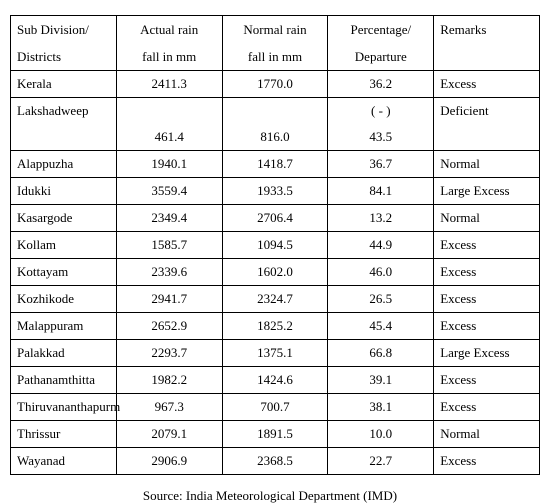 This screenshot has height=504, width=540. I want to click on district-cell: Palakkad, so click(63, 353).